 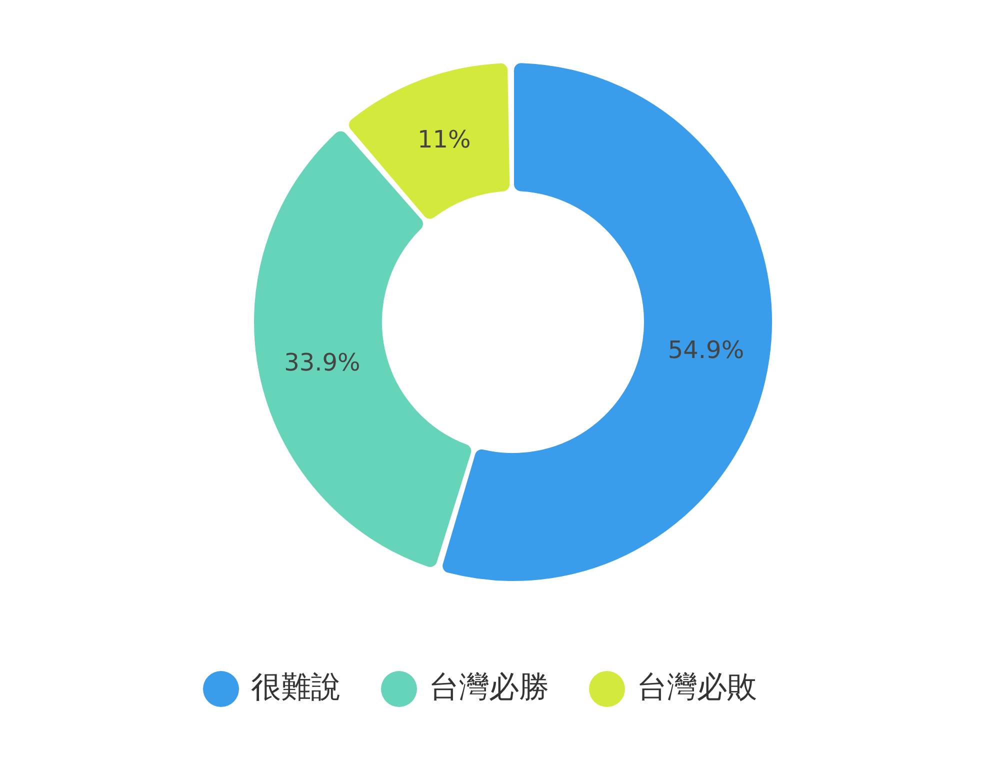 What do you see at coordinates (697, 687) in the screenshot?
I see `legend-label: 台灣必敗` at bounding box center [697, 687].